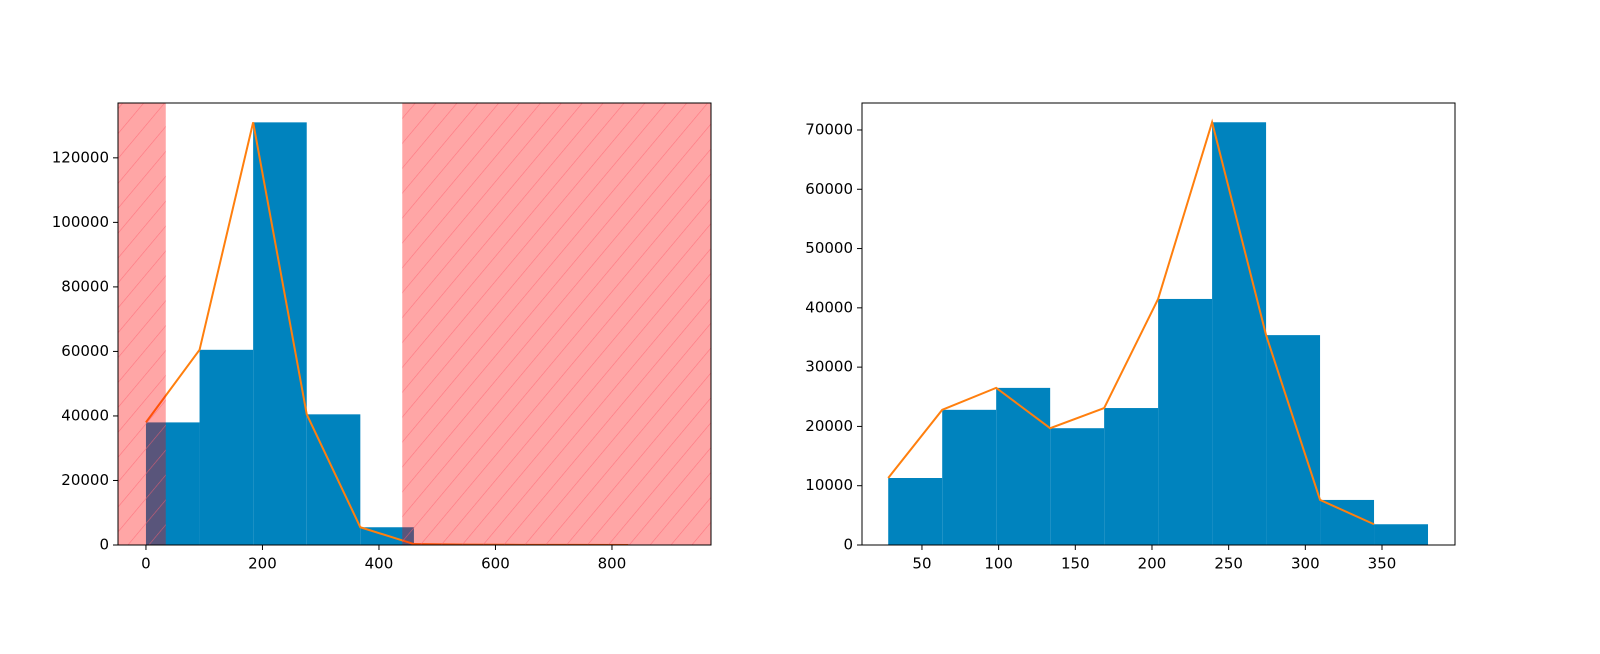 This screenshot has width=1600, height=654. What do you see at coordinates (998, 564) in the screenshot?
I see `x-tick-label: 100` at bounding box center [998, 564].